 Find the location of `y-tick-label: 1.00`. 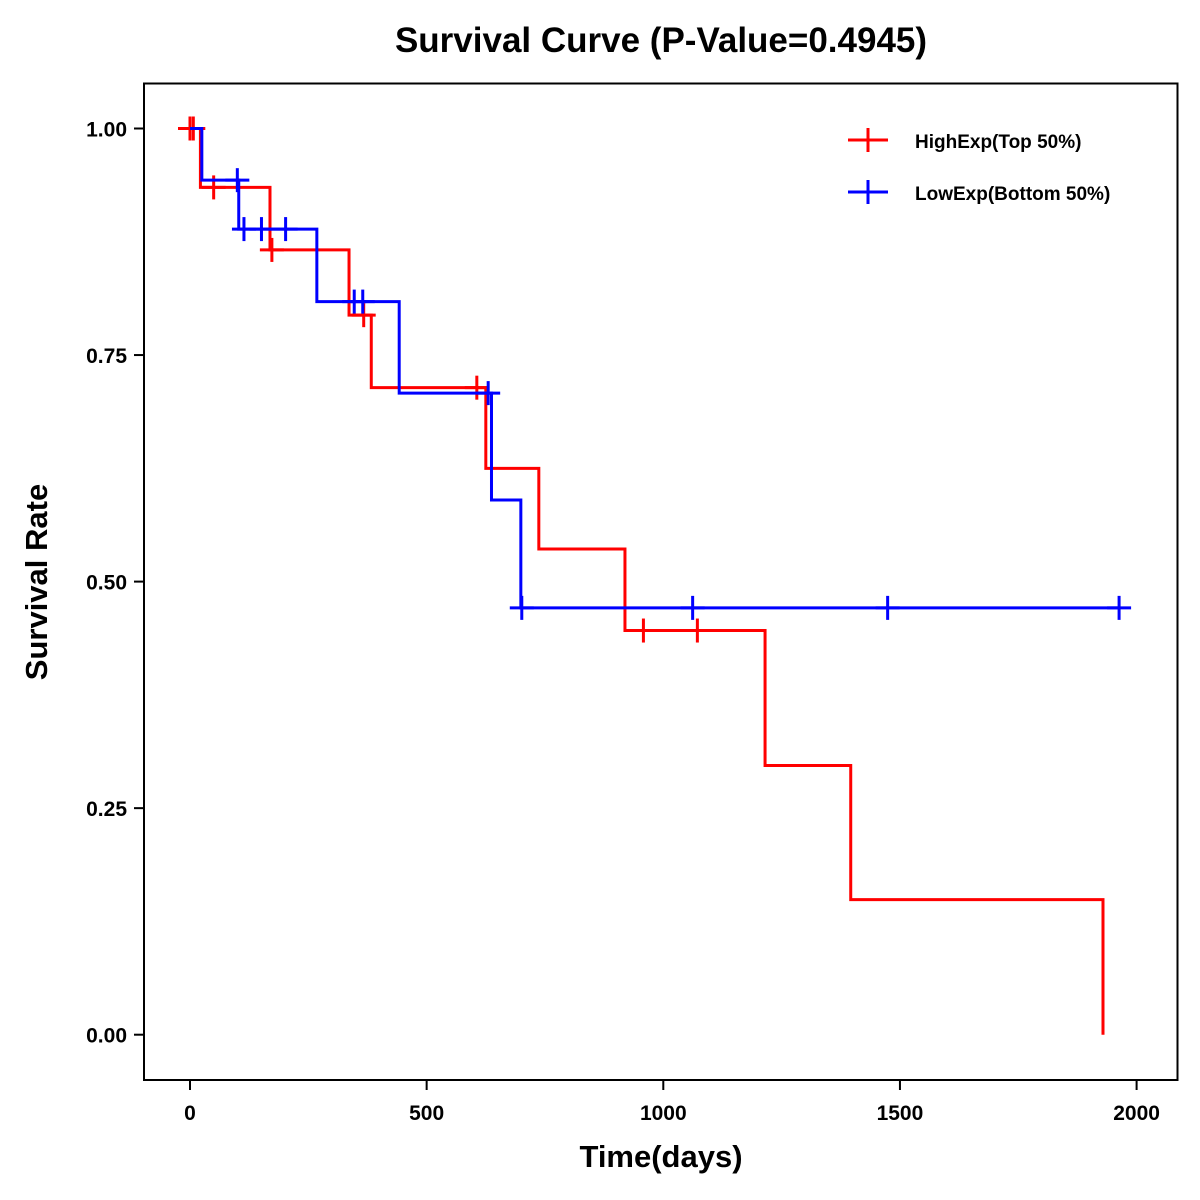

y-tick-label: 1.00 is located at coordinates (106, 130).